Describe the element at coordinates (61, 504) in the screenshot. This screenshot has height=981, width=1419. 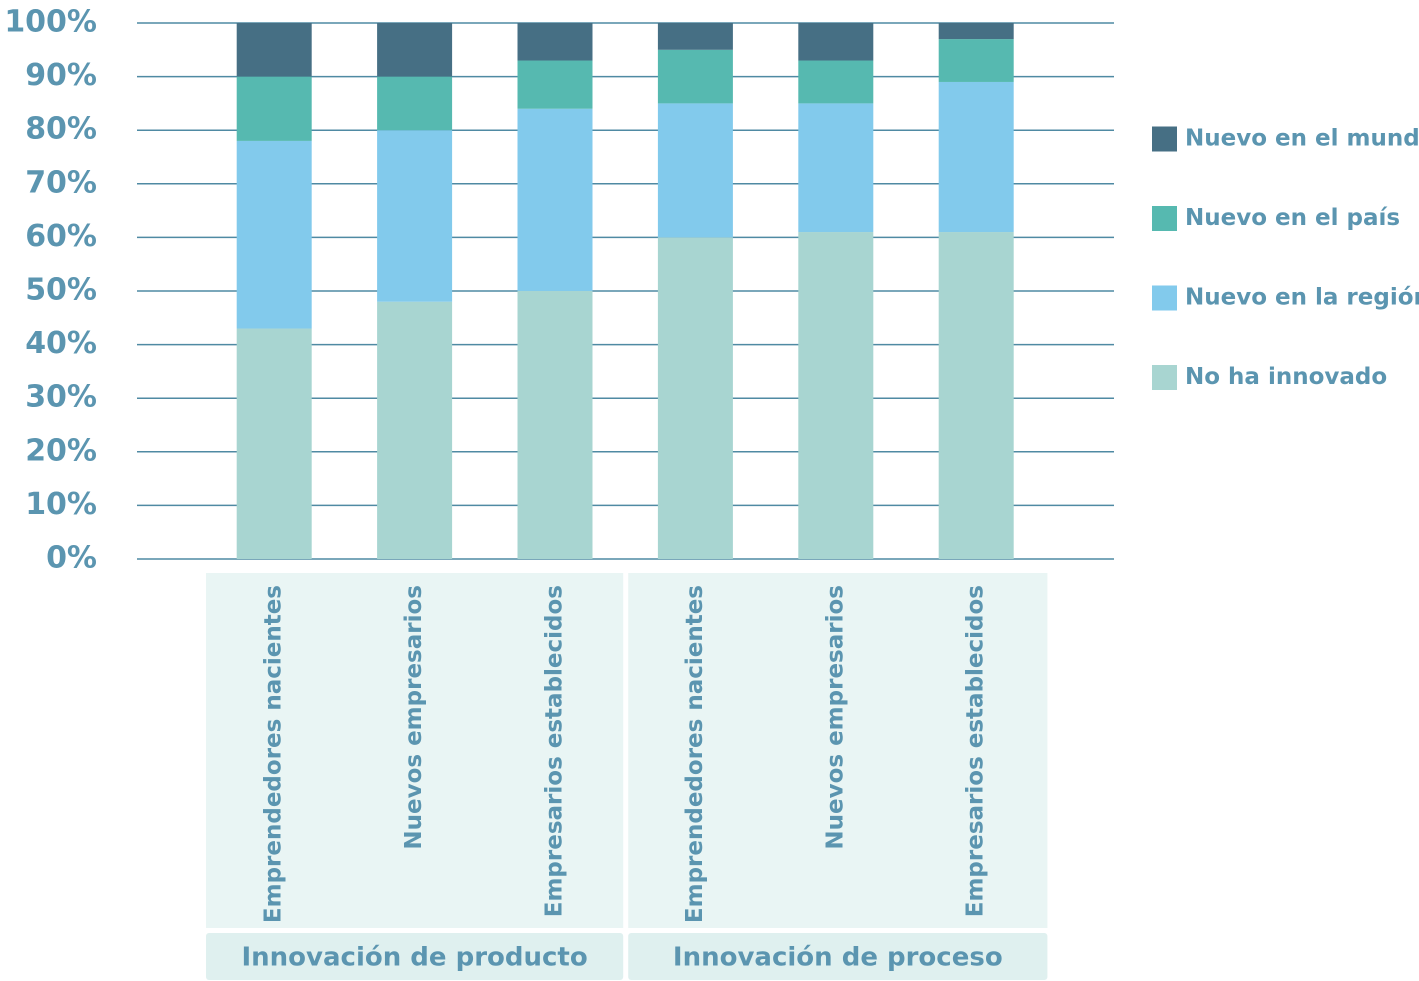
I see `y-tick-label: 10%` at that location.